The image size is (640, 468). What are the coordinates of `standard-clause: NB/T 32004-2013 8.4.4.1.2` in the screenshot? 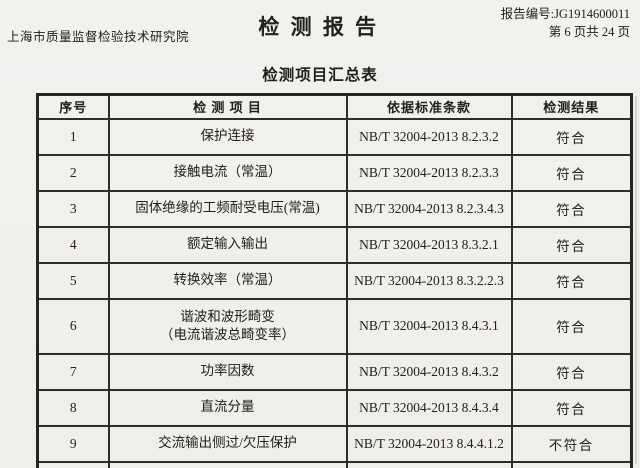 It's located at (429, 443).